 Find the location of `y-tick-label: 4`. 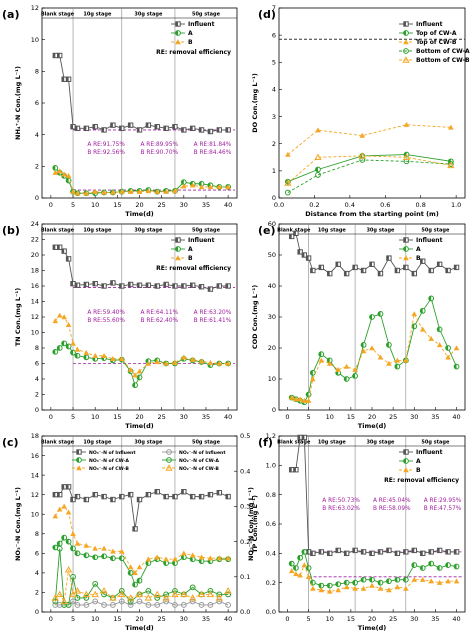

y-tick-label: 4 is located at coordinates (37, 135).